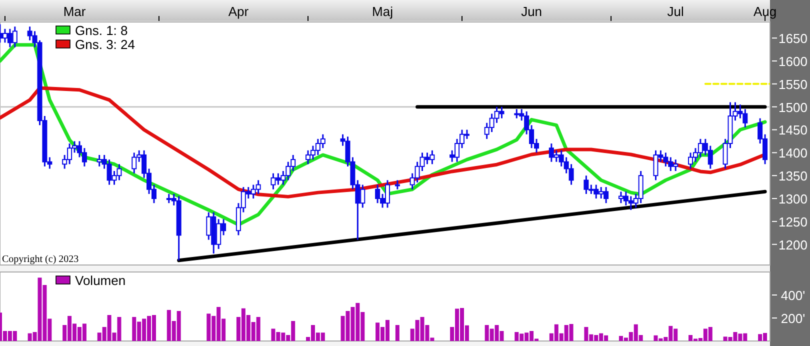 This screenshot has width=810, height=346. I want to click on y-tick-label: 1600, so click(793, 61).